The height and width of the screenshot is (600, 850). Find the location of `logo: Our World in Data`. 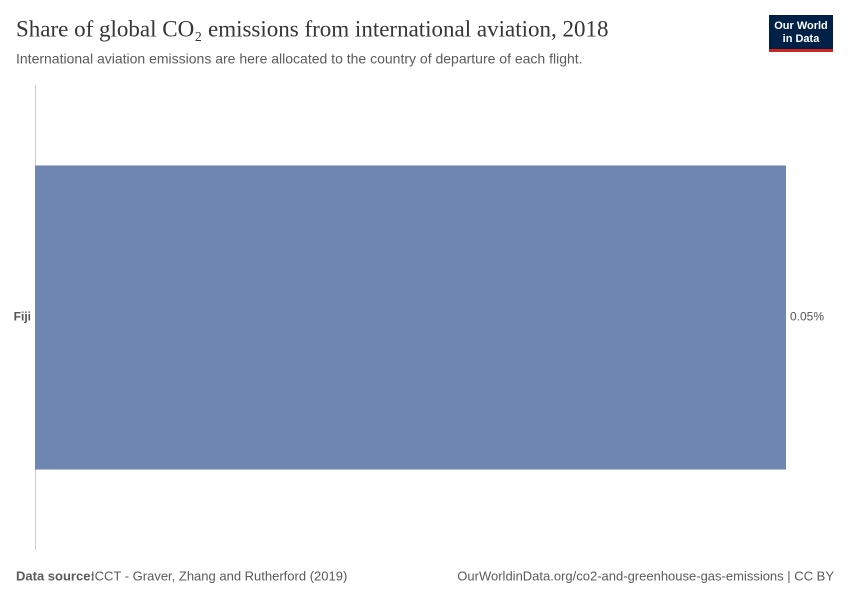

logo: Our World in Data is located at coordinates (801, 33).